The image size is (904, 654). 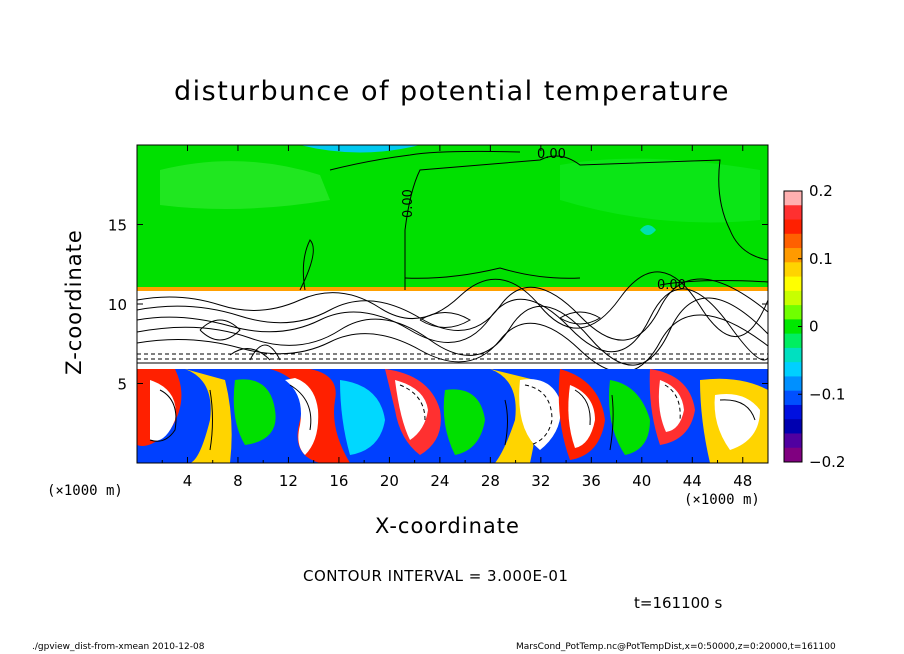 I want to click on footer-left: ./gpview_dist-from-xmean 2010-12-08, so click(x=118, y=647).